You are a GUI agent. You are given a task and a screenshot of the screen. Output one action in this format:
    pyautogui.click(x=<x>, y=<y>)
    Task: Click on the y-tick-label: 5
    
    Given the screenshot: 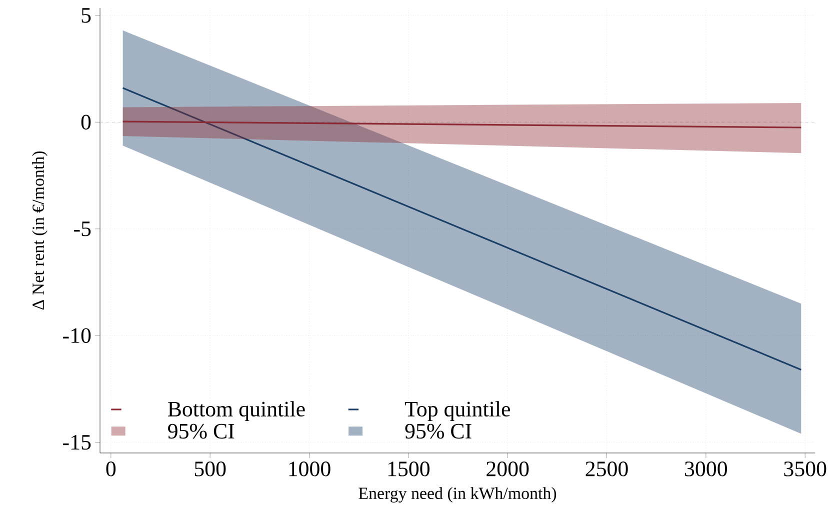 What is the action you would take?
    pyautogui.click(x=86, y=15)
    